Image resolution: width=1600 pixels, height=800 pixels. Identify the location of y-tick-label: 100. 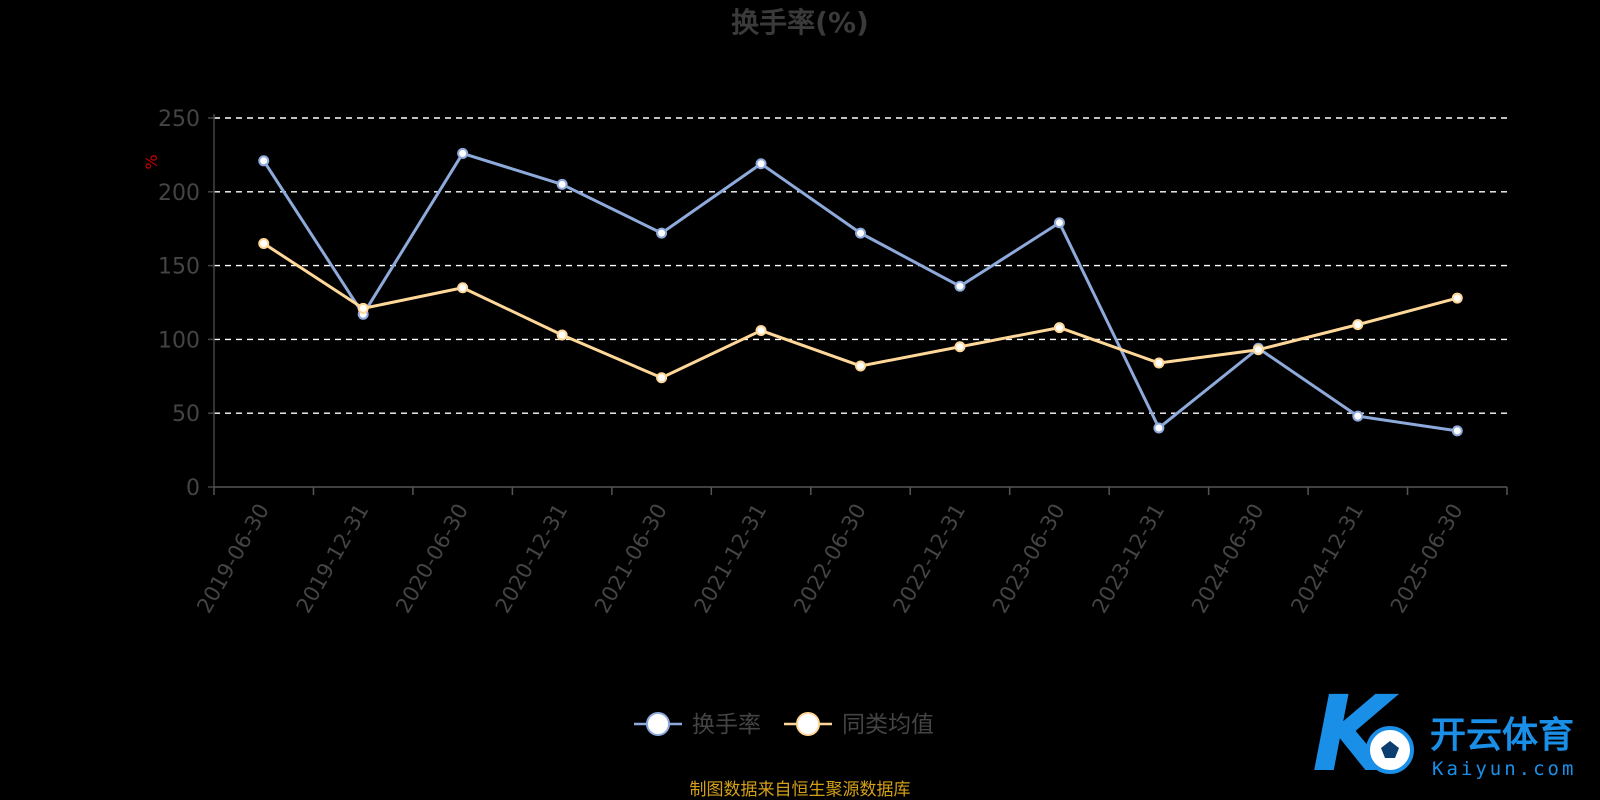
(179, 340).